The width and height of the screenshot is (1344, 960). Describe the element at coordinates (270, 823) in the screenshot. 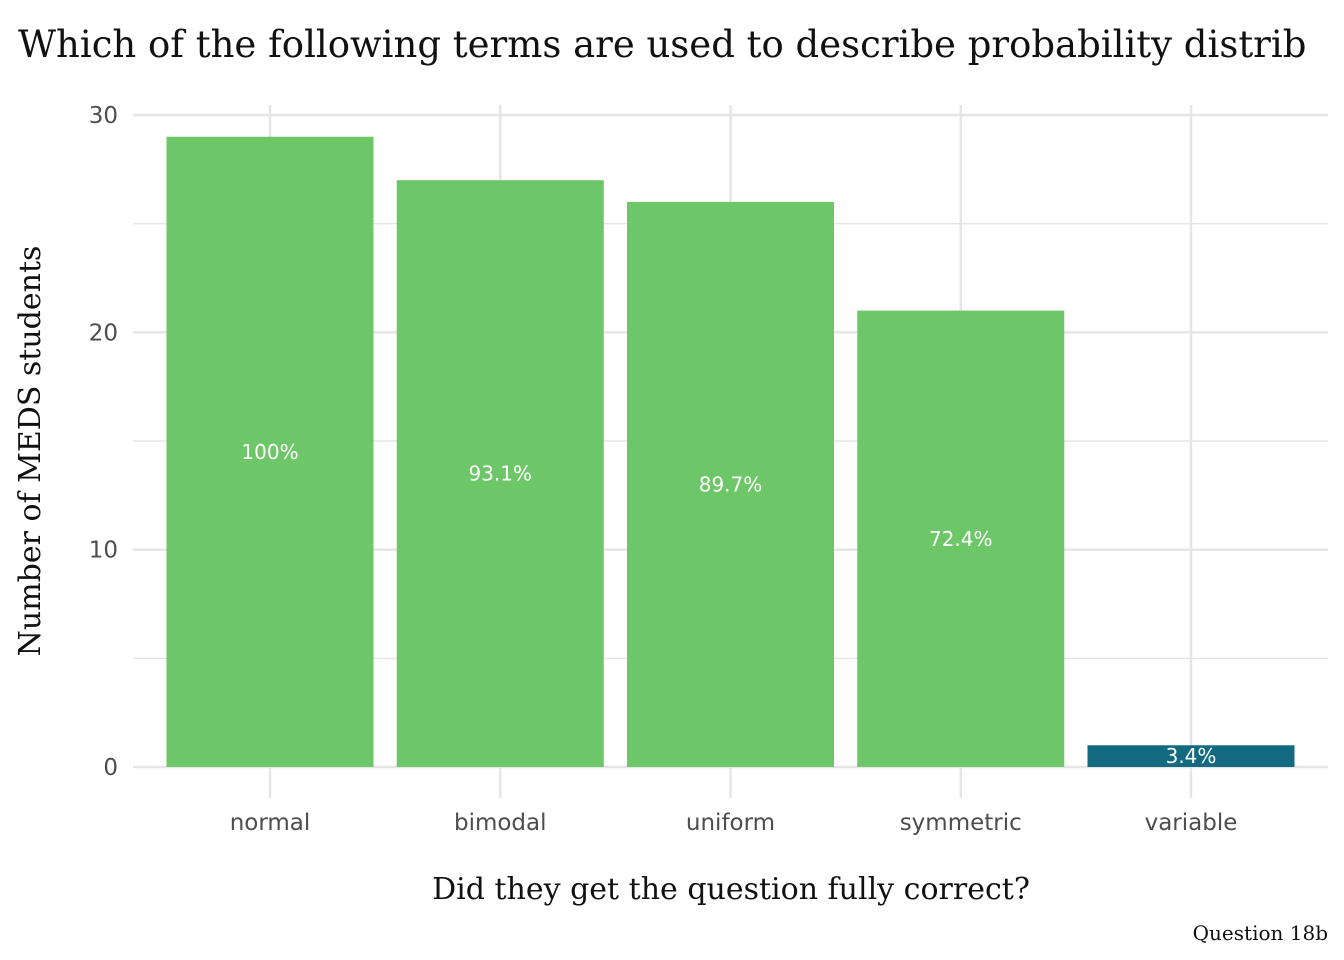

I see `x-tick-label: normal` at that location.